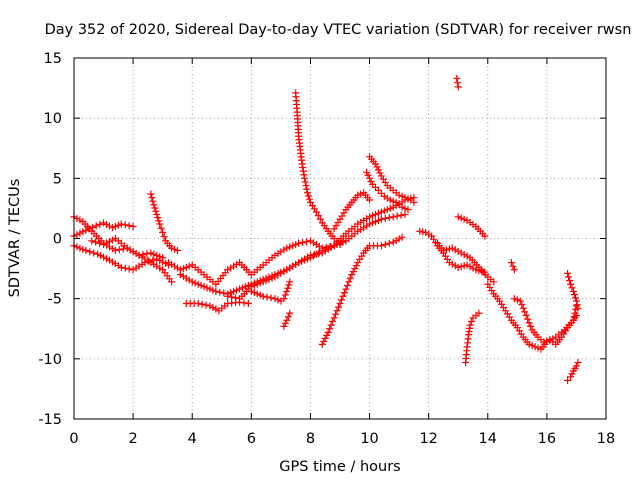 The image size is (640, 484). Describe the element at coordinates (270, 291) in the screenshot. I see `series-arc-j` at that location.